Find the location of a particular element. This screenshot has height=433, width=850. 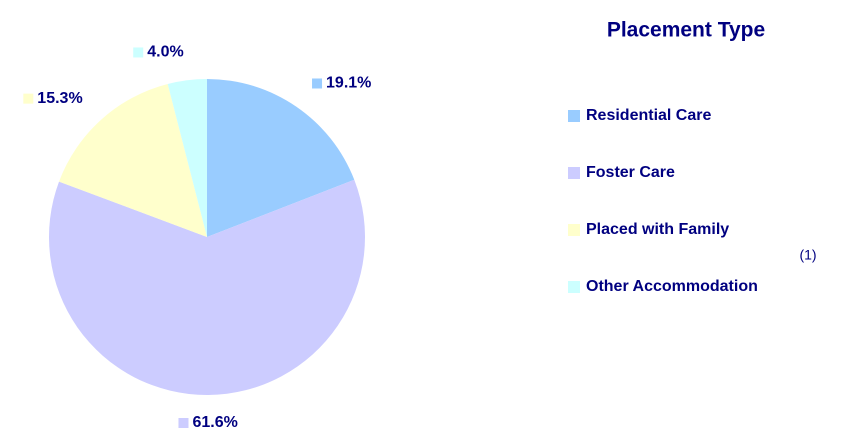

data-label: 15.3% is located at coordinates (59, 98).